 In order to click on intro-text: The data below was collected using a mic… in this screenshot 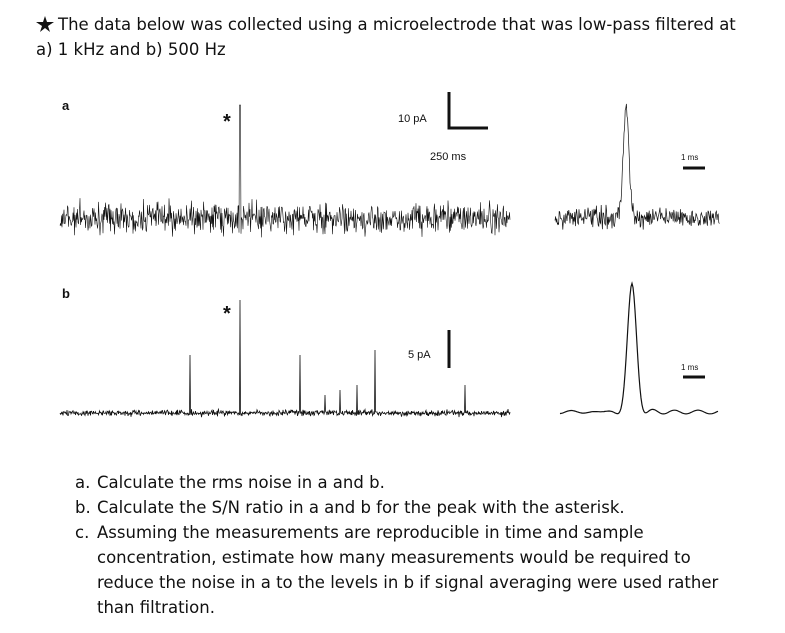, I will do `click(386, 37)`.